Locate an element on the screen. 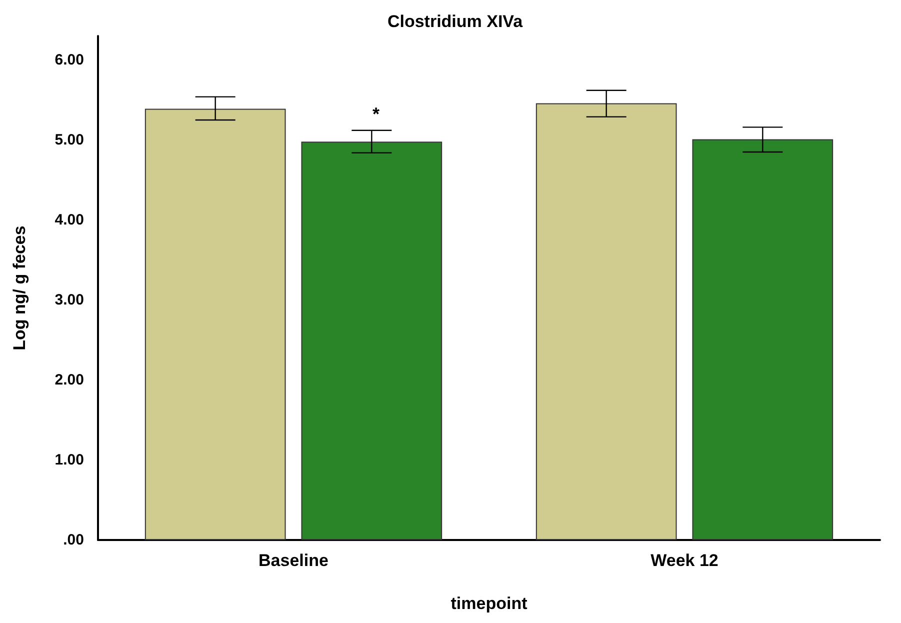 The image size is (901, 623). x-axis-title: timepoint is located at coordinates (489, 603).